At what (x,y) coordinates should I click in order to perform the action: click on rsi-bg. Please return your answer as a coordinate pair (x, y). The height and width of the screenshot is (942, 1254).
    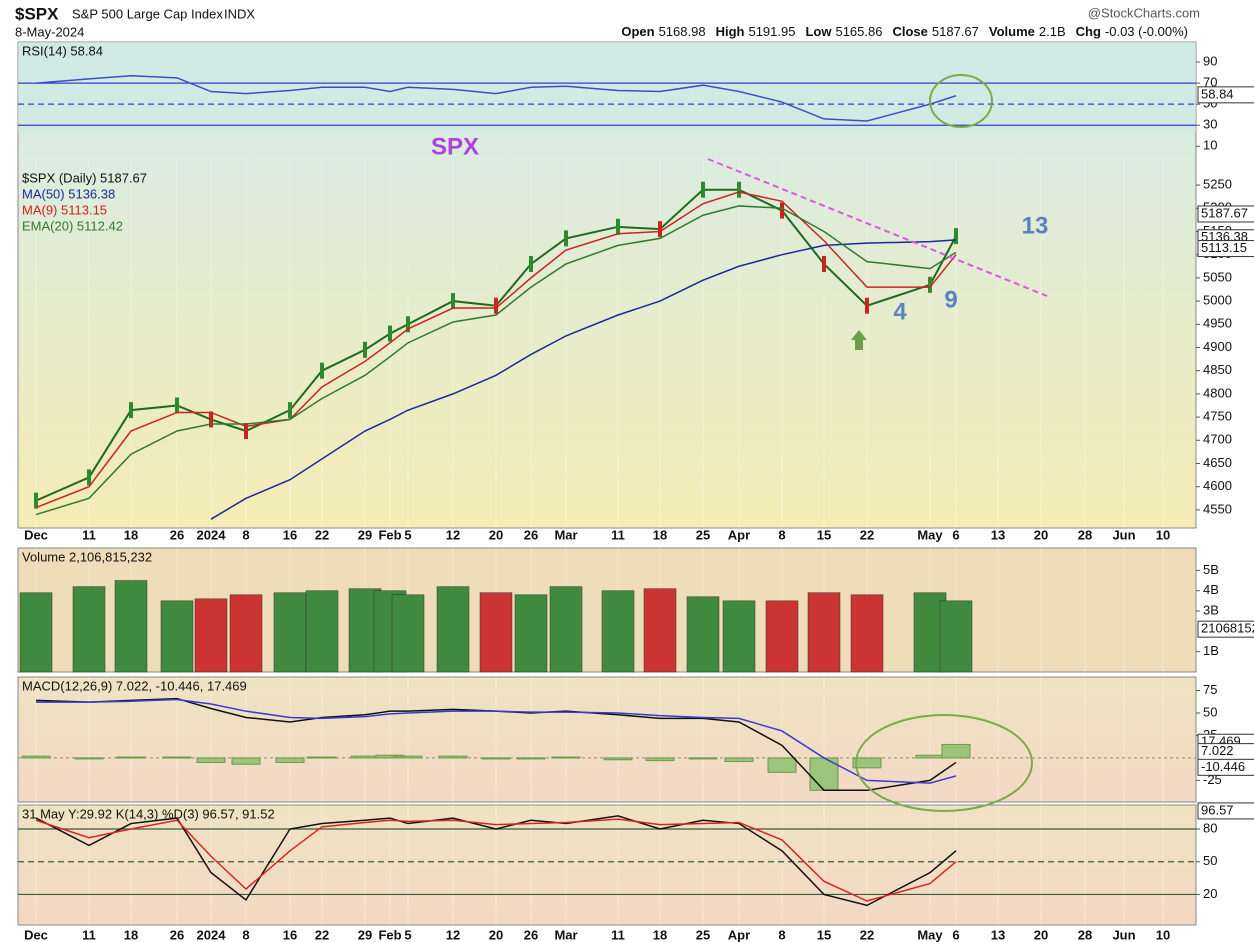
    Looking at the image, I should click on (607, 87).